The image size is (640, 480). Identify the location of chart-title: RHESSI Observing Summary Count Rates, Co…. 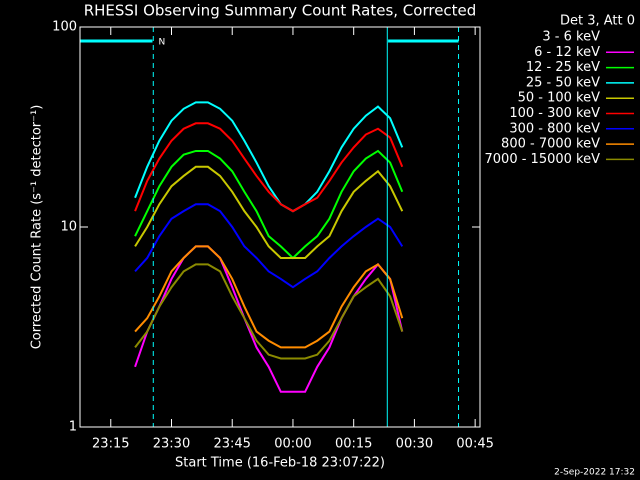
(280, 11).